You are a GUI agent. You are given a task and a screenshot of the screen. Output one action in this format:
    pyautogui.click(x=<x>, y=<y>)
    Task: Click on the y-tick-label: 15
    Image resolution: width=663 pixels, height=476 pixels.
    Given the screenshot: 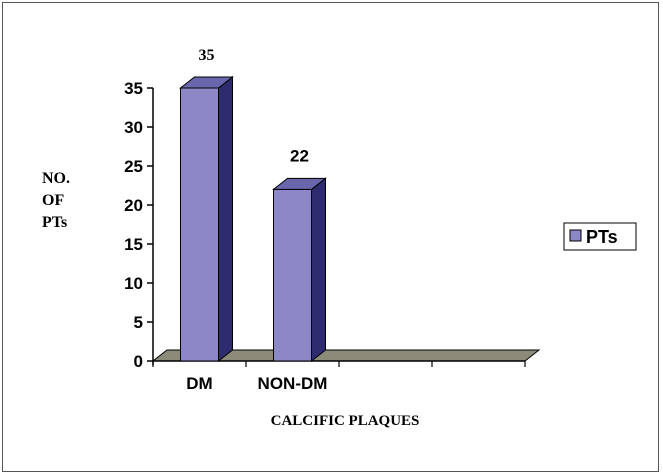 What is the action you would take?
    pyautogui.click(x=133, y=244)
    